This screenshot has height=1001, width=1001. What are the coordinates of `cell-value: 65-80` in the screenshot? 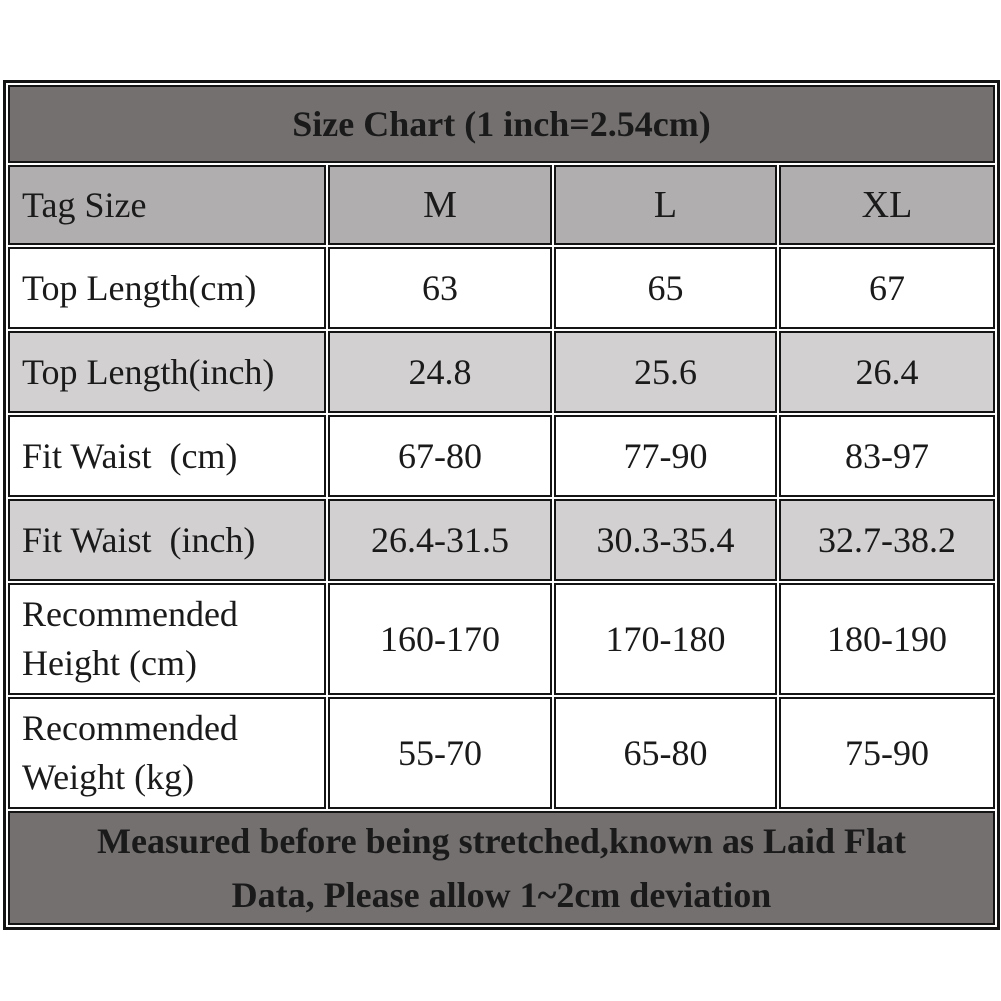 It's located at (665, 753).